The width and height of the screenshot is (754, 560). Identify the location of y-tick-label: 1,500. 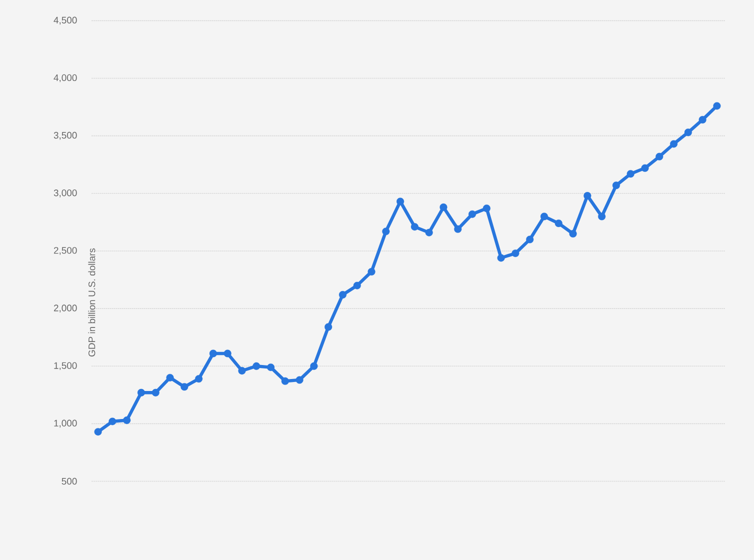
(65, 366).